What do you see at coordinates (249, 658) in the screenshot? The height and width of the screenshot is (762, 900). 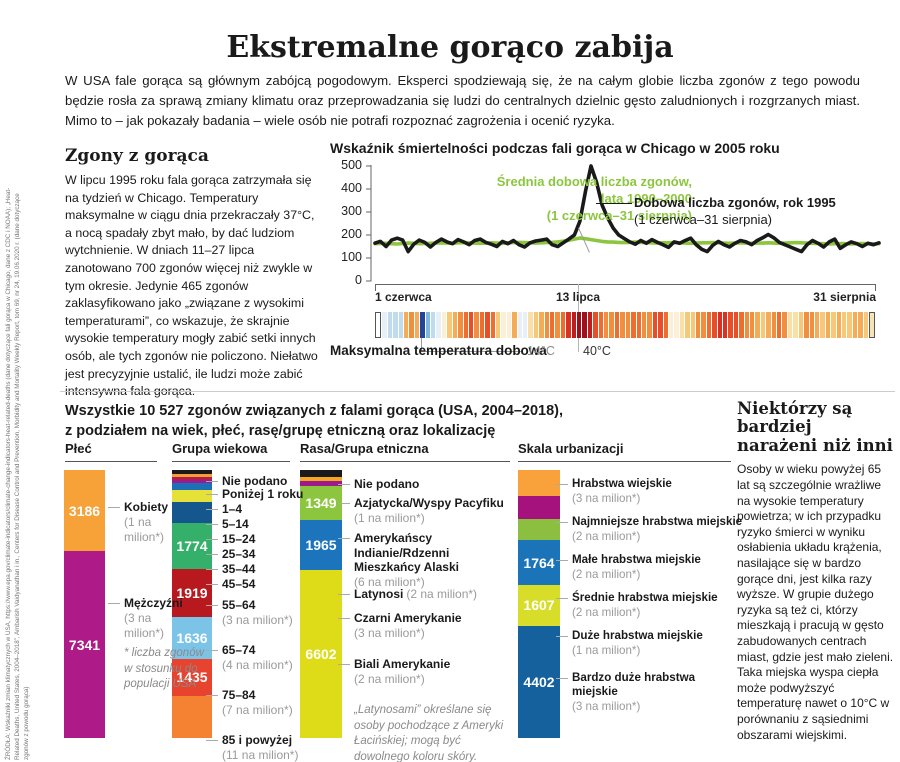 I see `segment-label: 65–74 (4 na milion*)` at bounding box center [249, 658].